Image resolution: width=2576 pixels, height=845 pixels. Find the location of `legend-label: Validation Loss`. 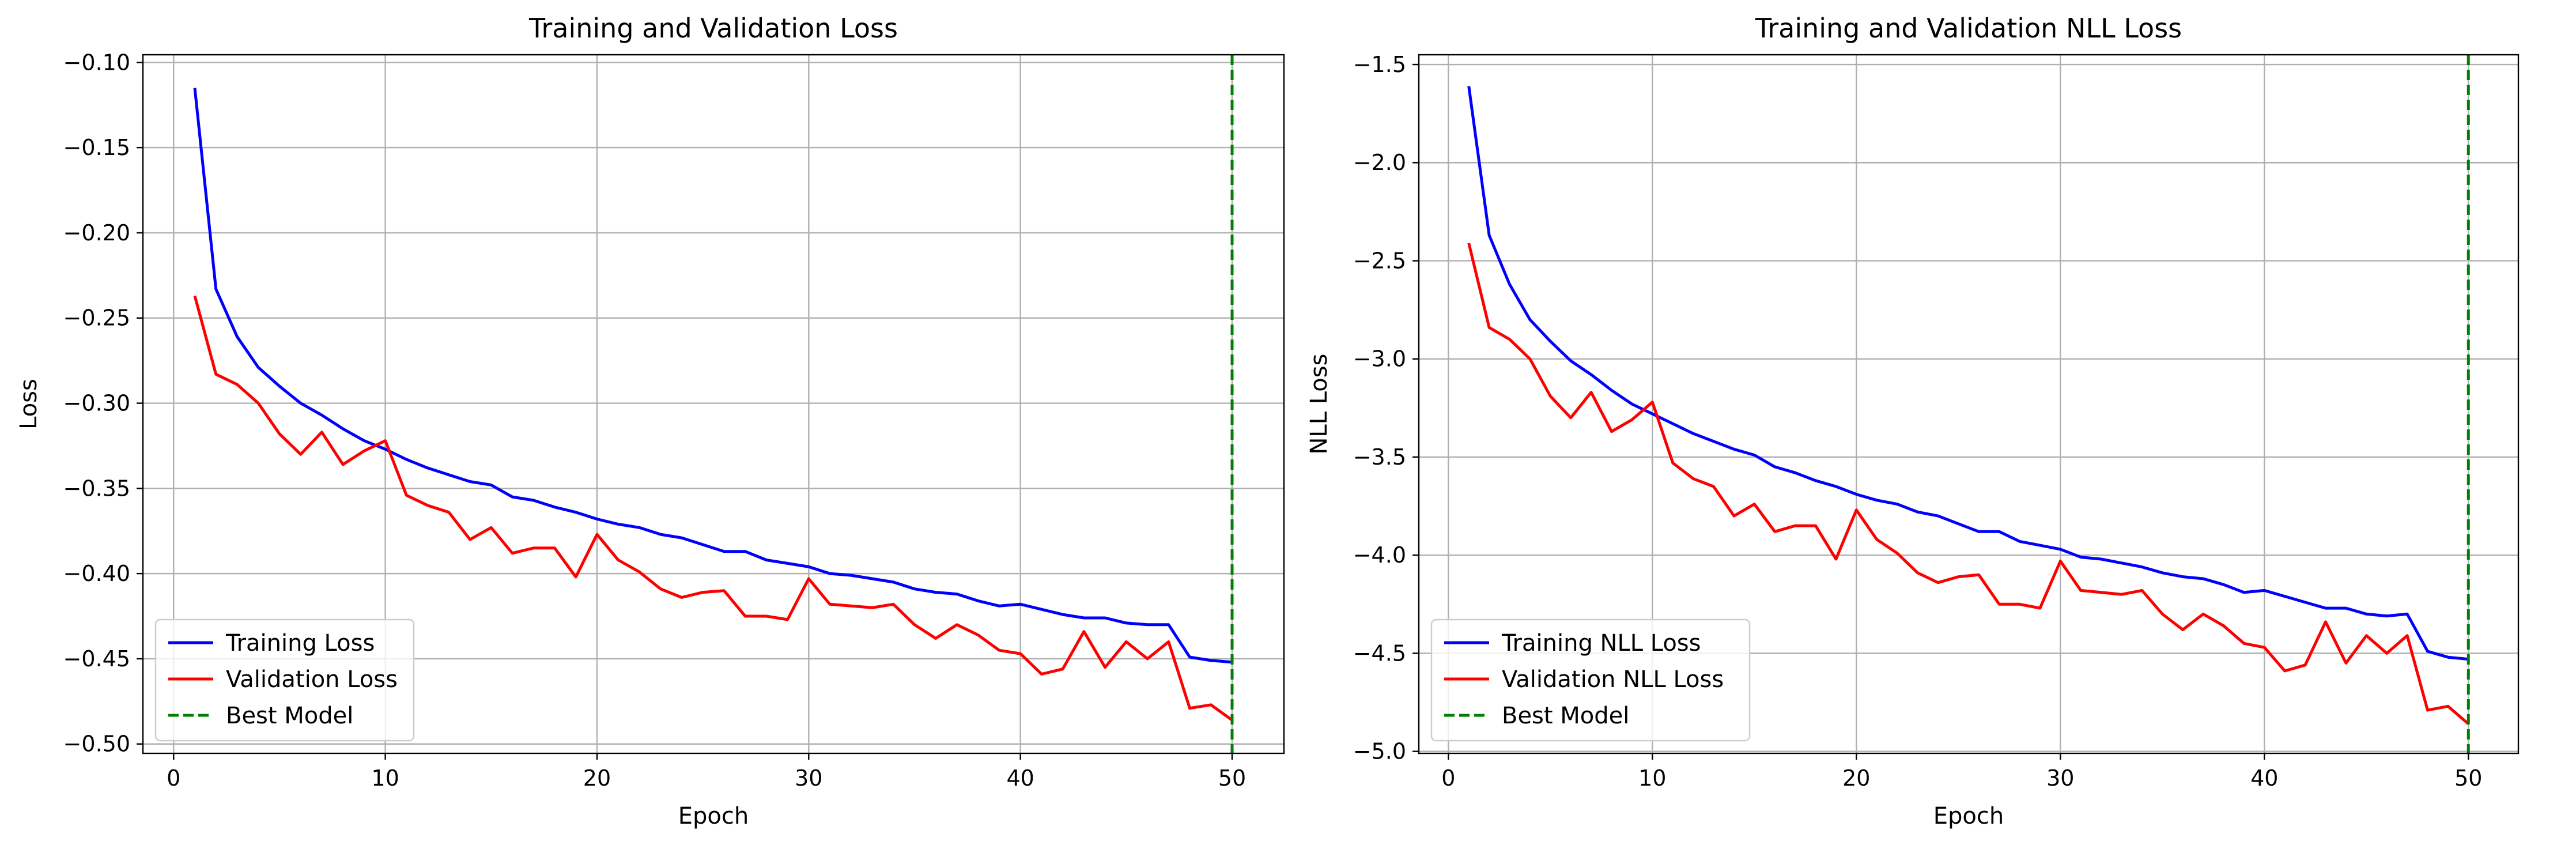

legend-label: Validation Loss is located at coordinates (312, 680).